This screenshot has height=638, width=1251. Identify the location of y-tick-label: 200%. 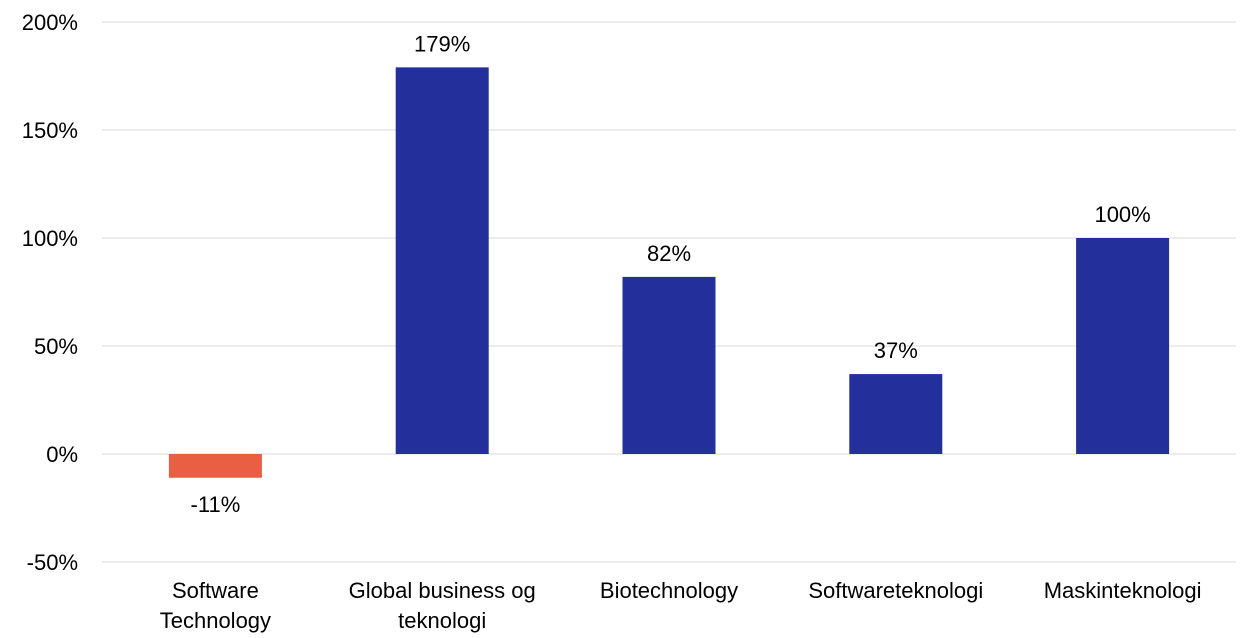
(50, 22).